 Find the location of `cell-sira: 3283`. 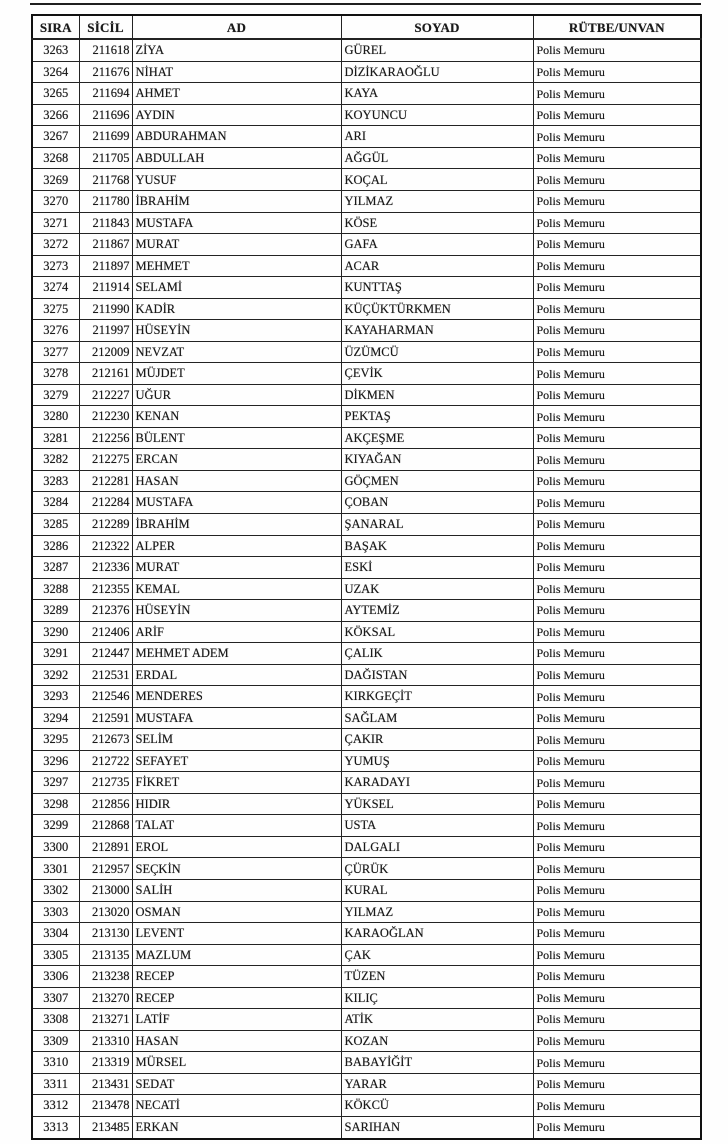

cell-sira: 3283 is located at coordinates (55, 481).